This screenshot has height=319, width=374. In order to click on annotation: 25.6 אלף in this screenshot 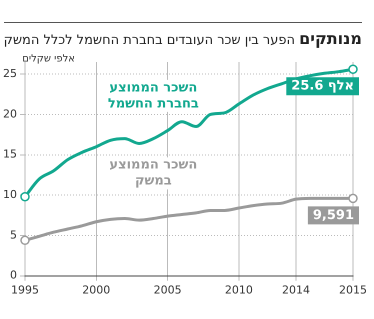, I will do `click(322, 86)`.